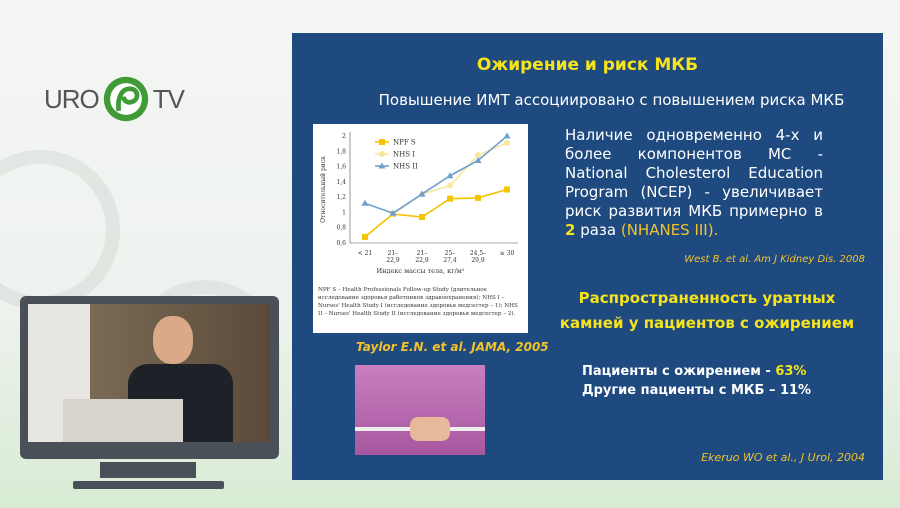 The height and width of the screenshot is (508, 900). What do you see at coordinates (436, 175) in the screenshot?
I see `series-line-nhs-ii` at bounding box center [436, 175].